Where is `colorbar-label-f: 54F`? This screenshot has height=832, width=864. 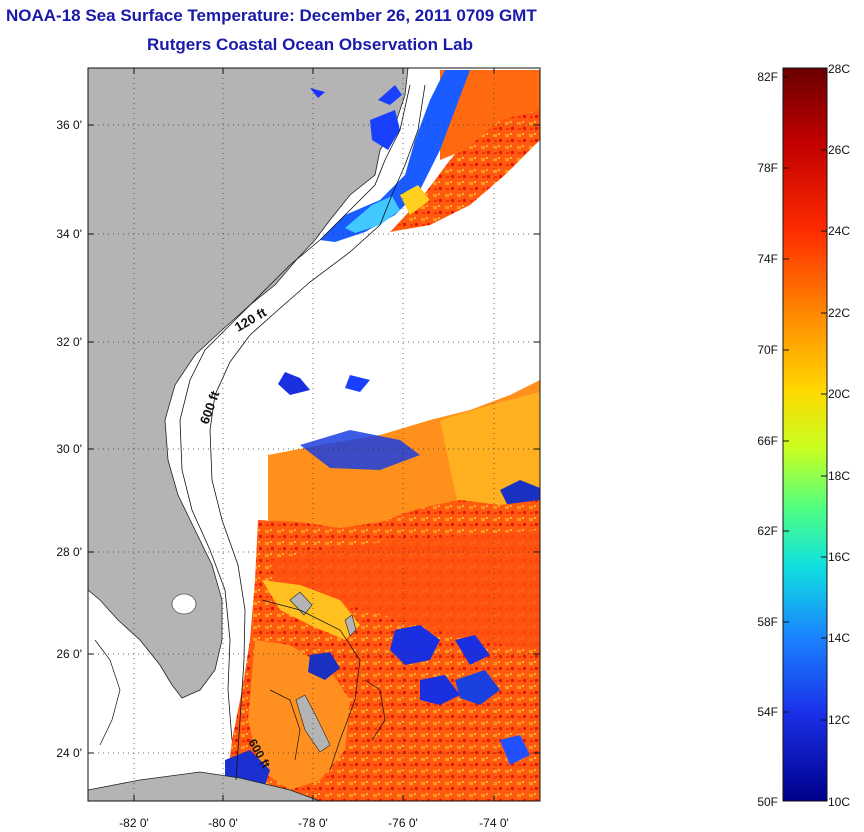 colorbar-label-f: 54F is located at coordinates (767, 712).